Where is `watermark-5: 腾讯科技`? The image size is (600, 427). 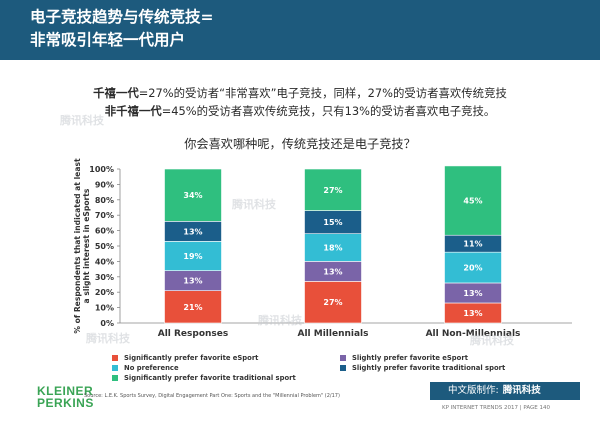
watermark-5: 腾讯科技 is located at coordinates (82, 120).